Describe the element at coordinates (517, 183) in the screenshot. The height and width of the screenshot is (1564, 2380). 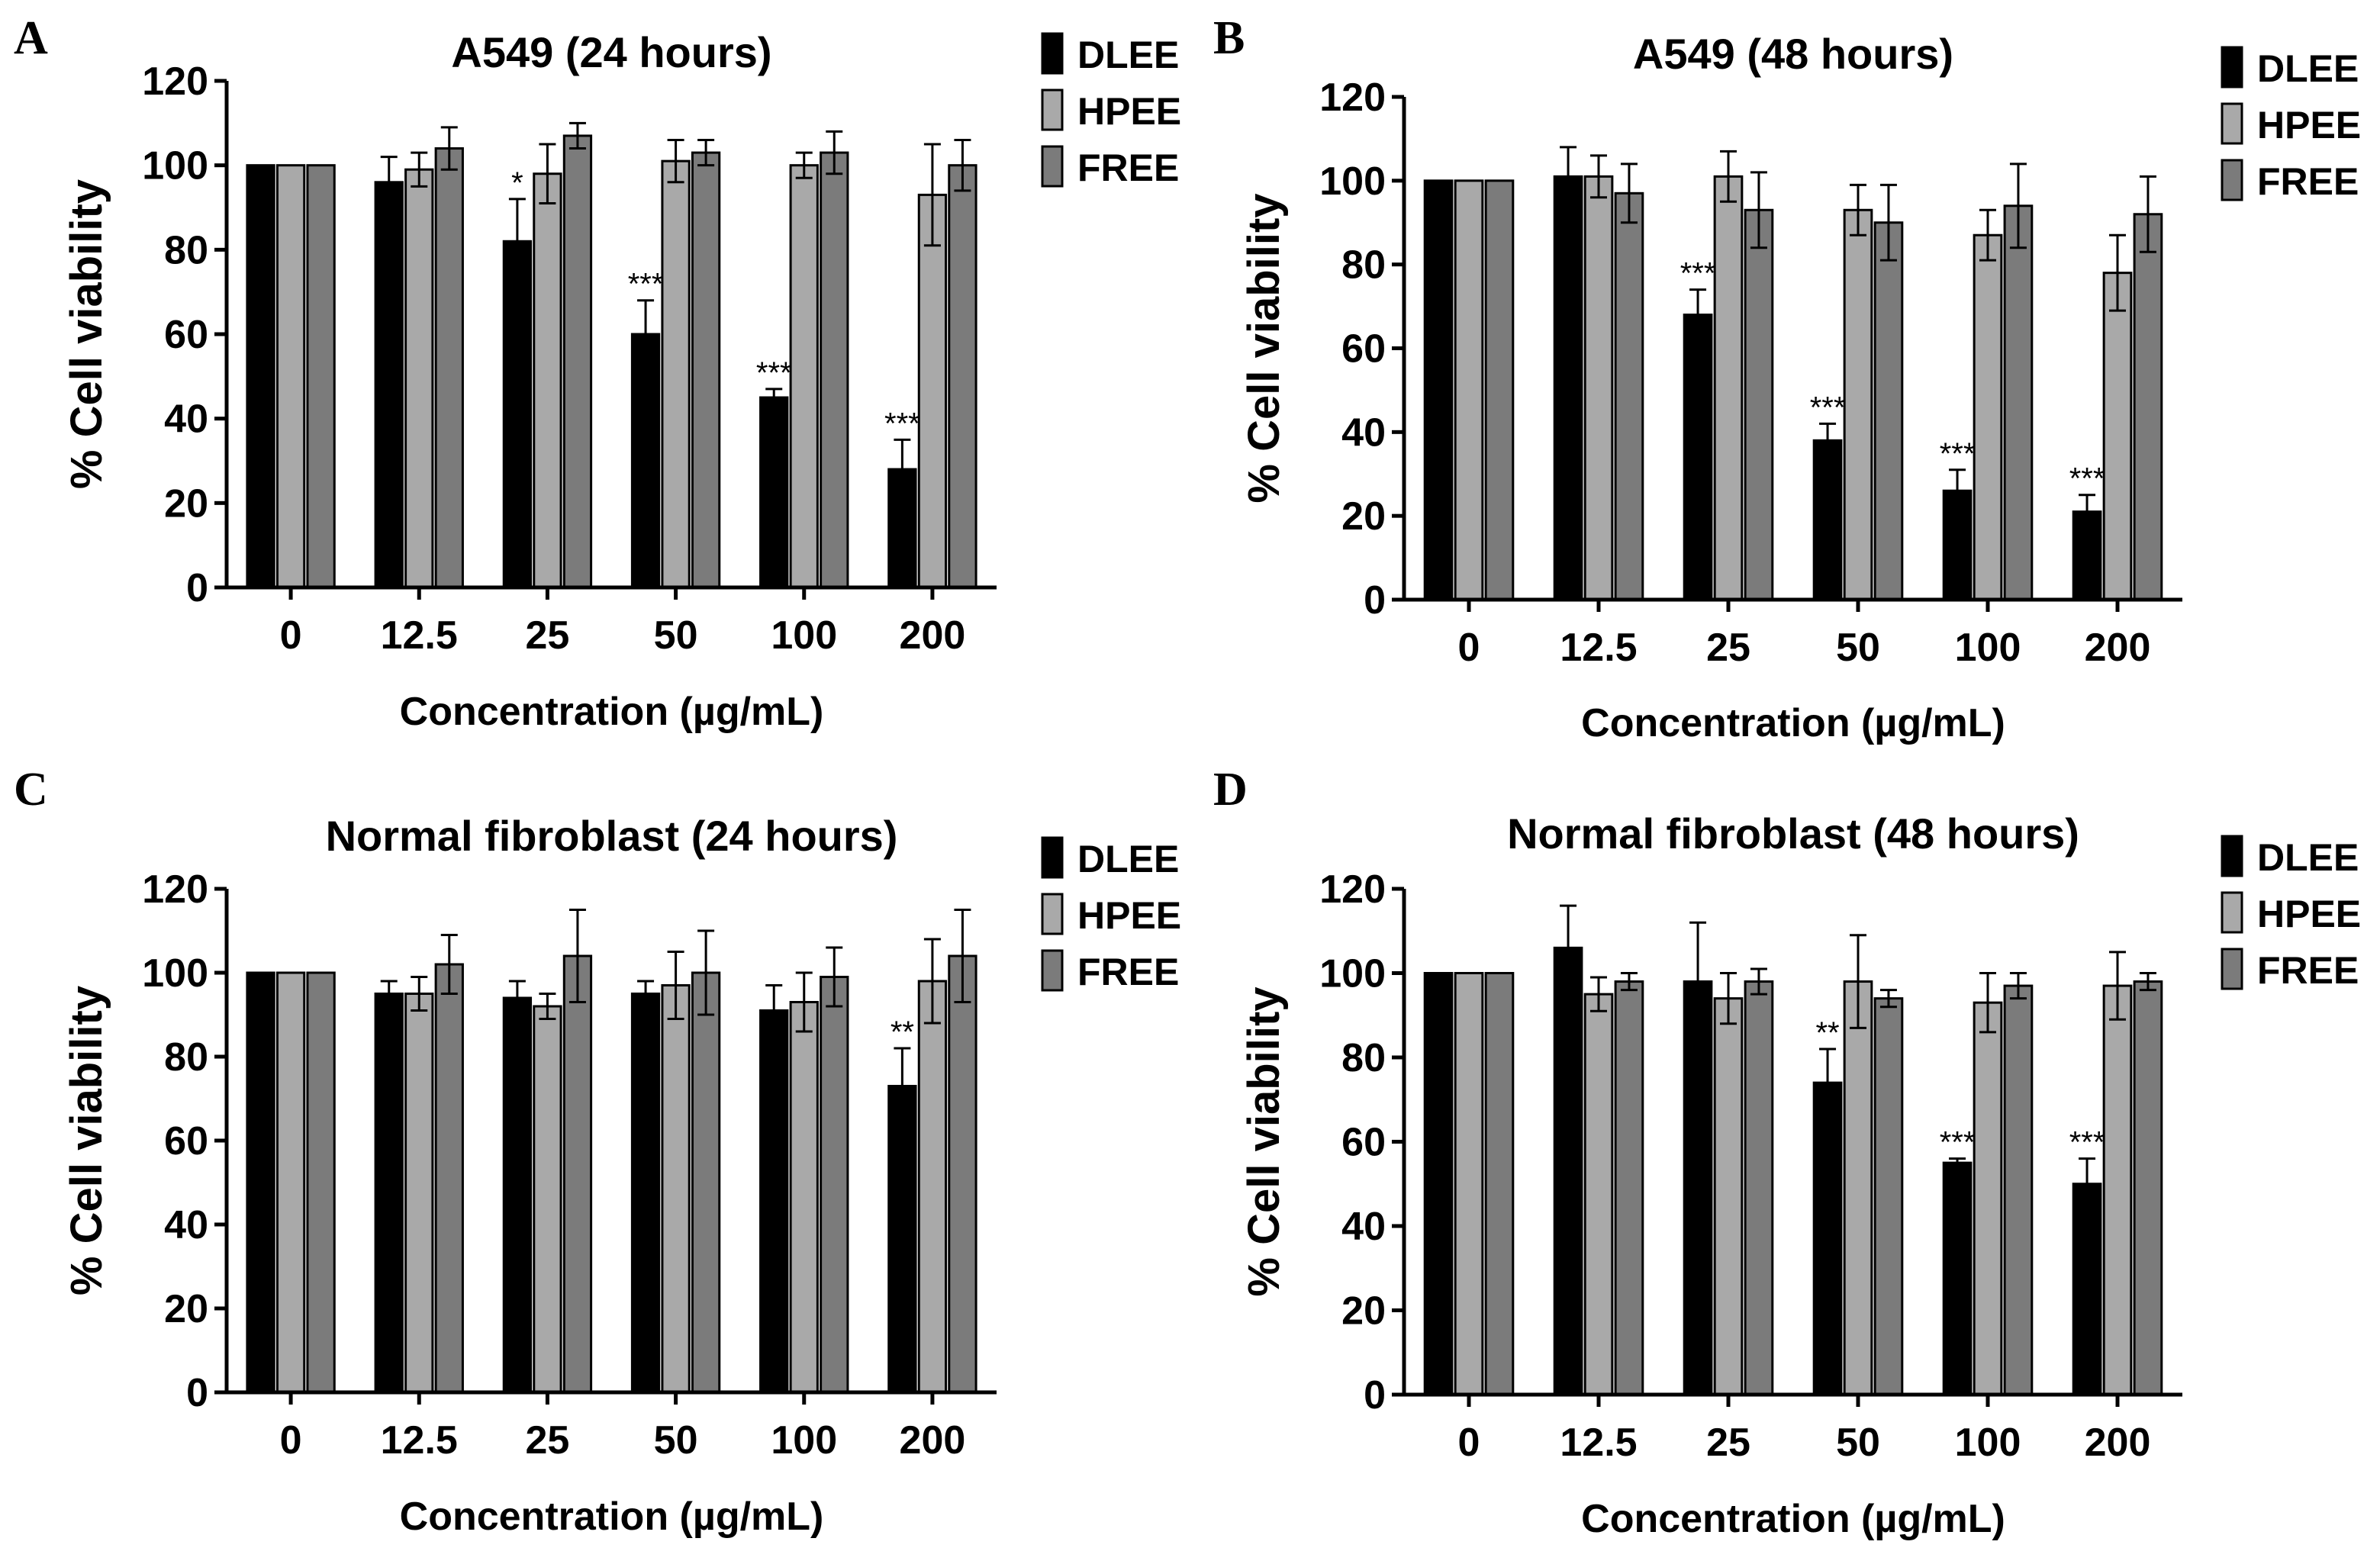
I see `significance-marker: *` at that location.